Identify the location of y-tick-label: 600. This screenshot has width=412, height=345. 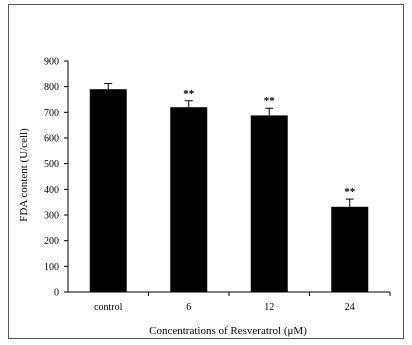
(51, 139).